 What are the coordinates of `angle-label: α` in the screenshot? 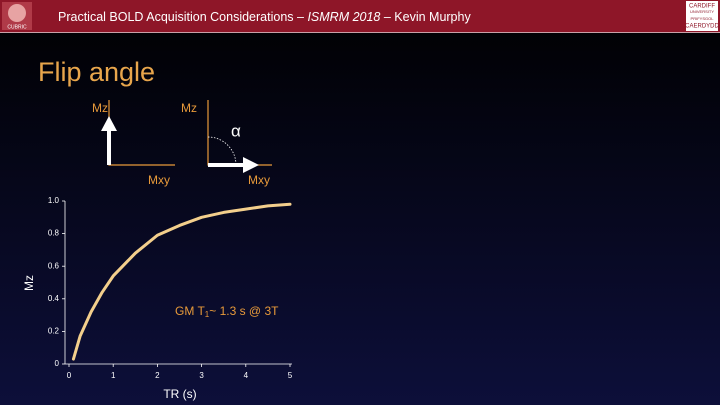 It's located at (236, 130).